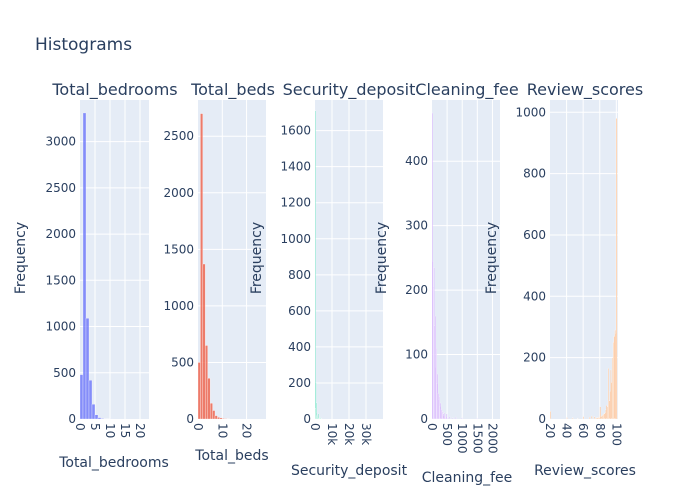 The height and width of the screenshot is (500, 700). Describe the element at coordinates (113, 463) in the screenshot. I see `x-axis-title: Total_bedrooms` at that location.